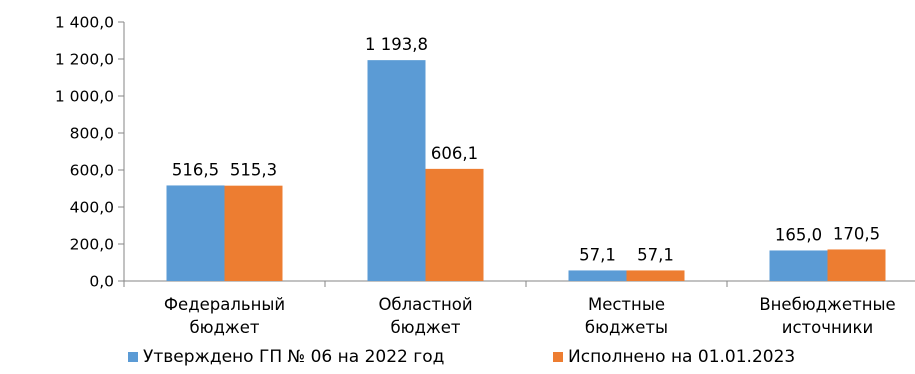  I want to click on category-label: Федеральный, so click(224, 304).